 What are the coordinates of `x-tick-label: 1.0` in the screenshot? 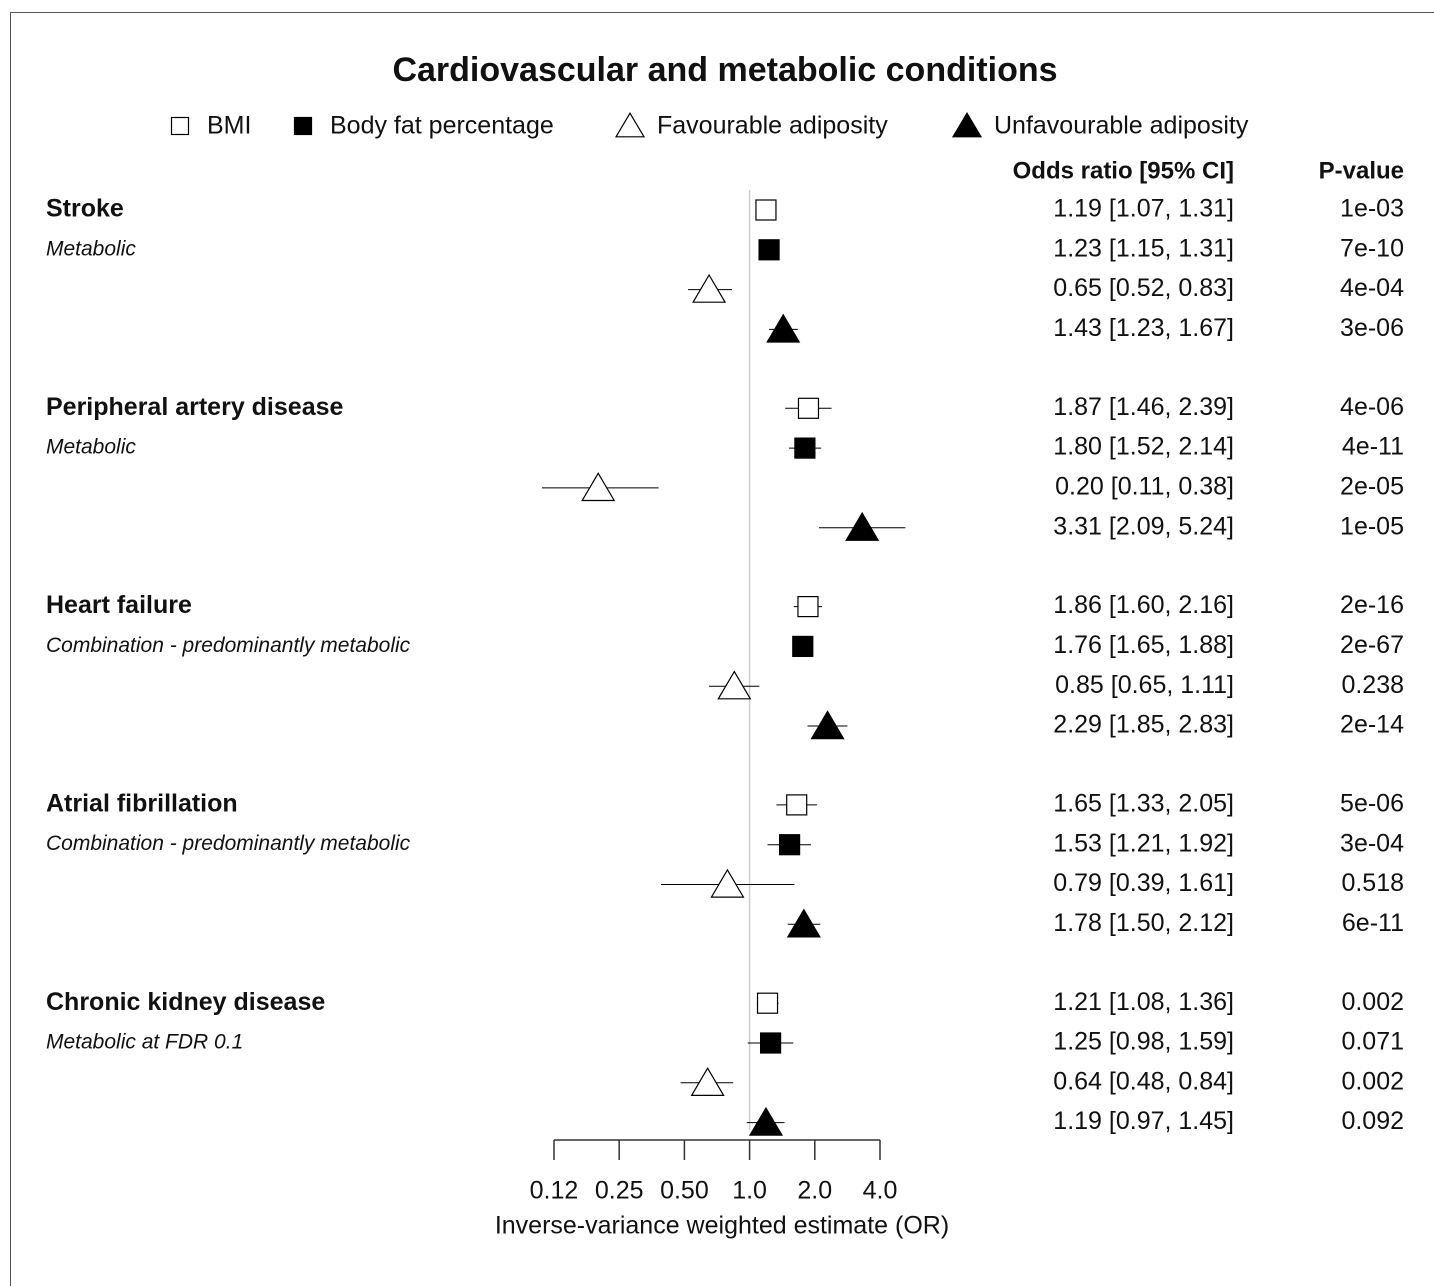 It's located at (749, 1191).